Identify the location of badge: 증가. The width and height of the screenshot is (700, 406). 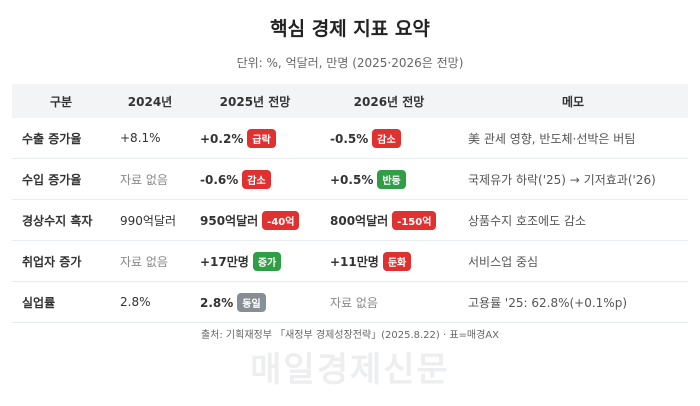
(267, 261).